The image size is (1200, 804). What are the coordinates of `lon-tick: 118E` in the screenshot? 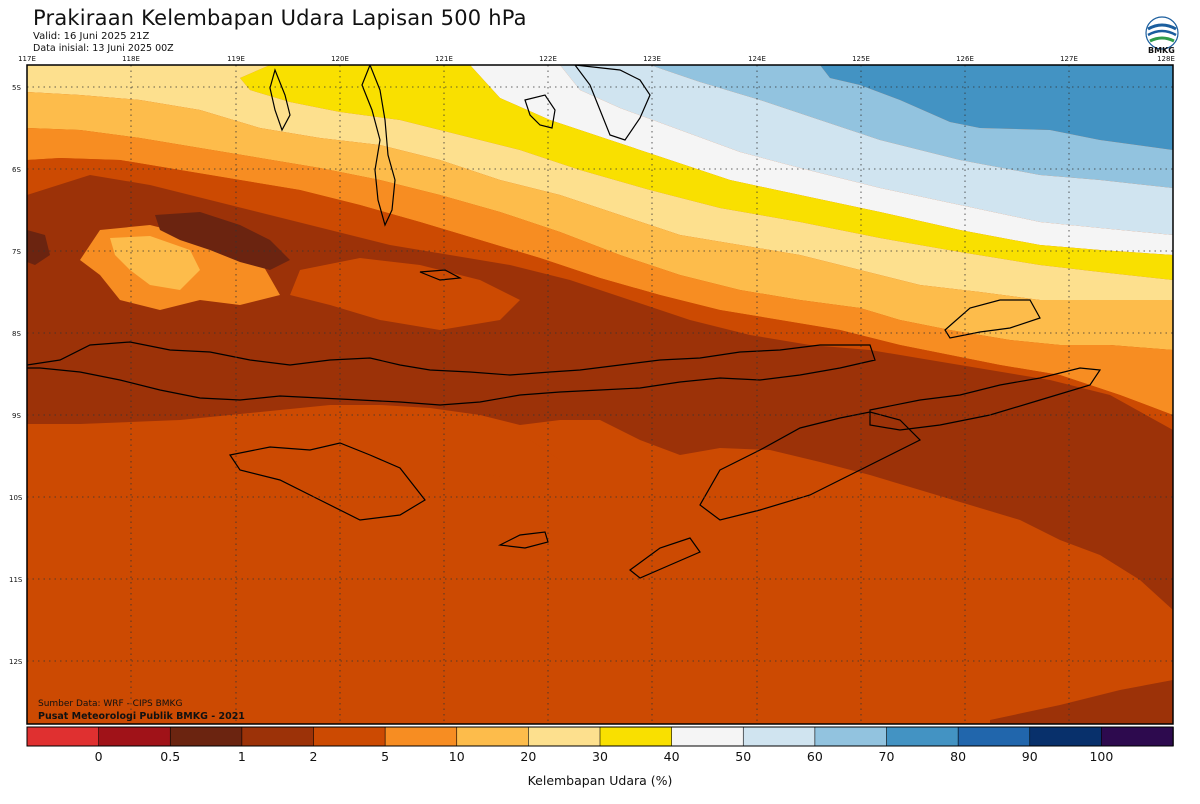 It's located at (131, 59).